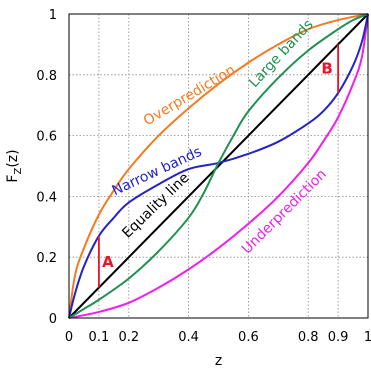 The width and height of the screenshot is (371, 372). What do you see at coordinates (69, 337) in the screenshot?
I see `x-tick-label: 0` at bounding box center [69, 337].